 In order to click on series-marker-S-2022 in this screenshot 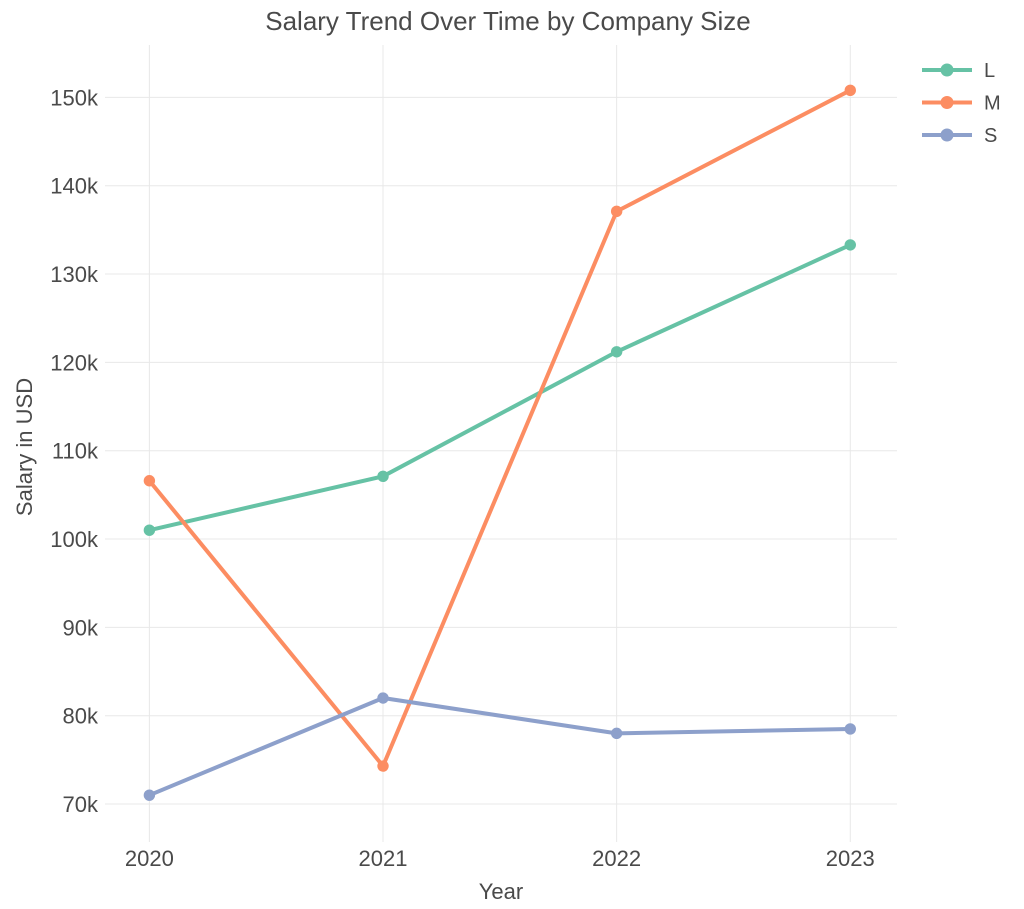, I will do `click(616, 733)`.